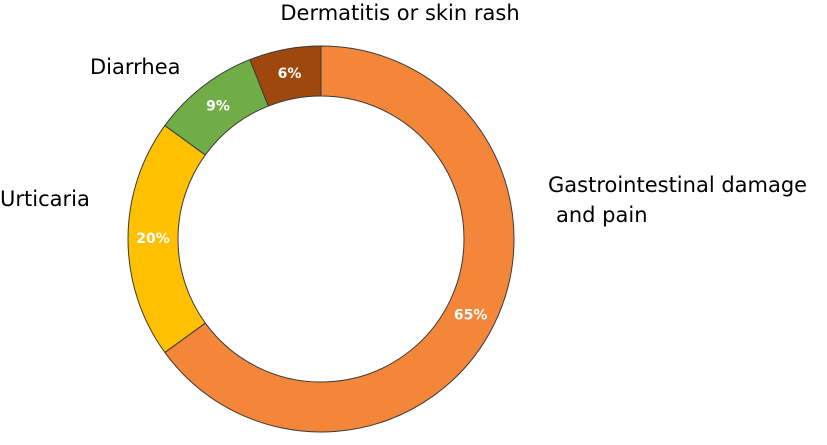 Image resolution: width=827 pixels, height=445 pixels. Describe the element at coordinates (218, 106) in the screenshot. I see `value-label: 9%` at that location.